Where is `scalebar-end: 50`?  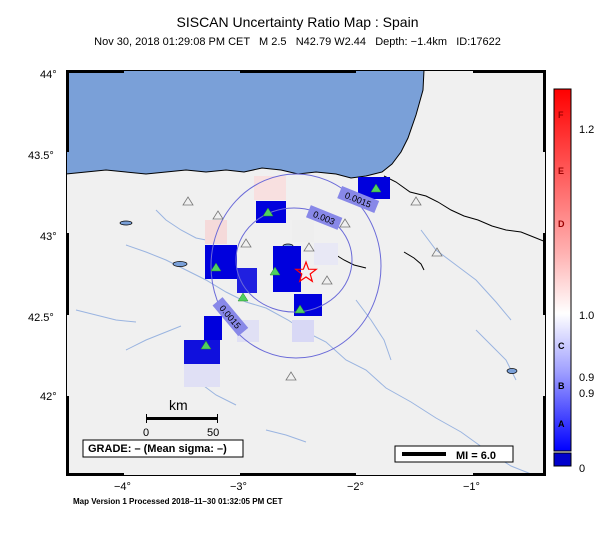
scalebar-end: 50 is located at coordinates (213, 433).